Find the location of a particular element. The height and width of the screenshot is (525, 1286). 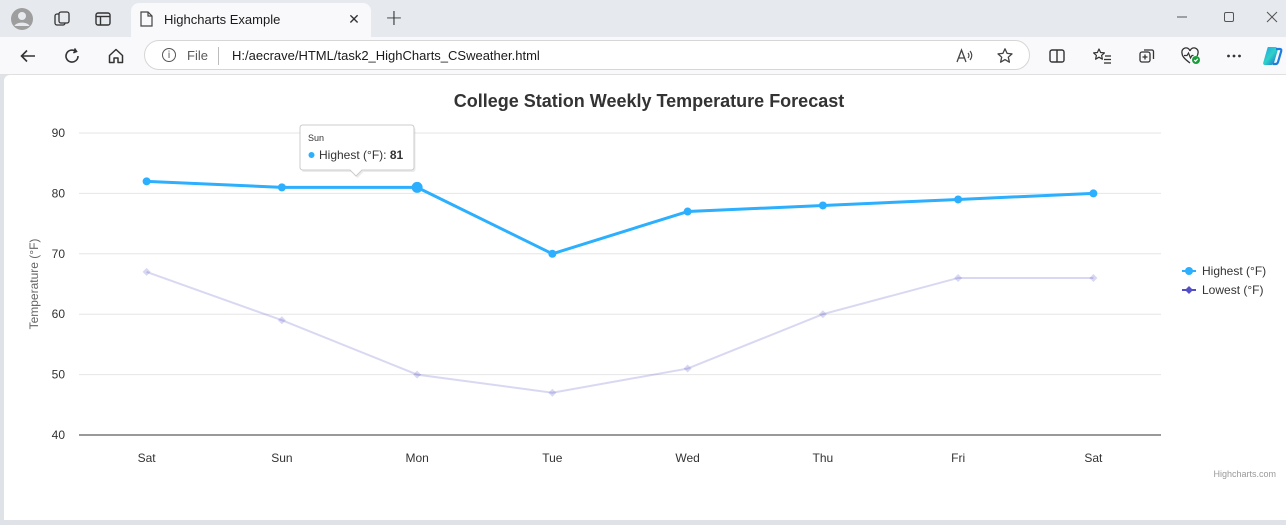

tooltip-series-name: Highest (°F) is located at coordinates (351, 155).